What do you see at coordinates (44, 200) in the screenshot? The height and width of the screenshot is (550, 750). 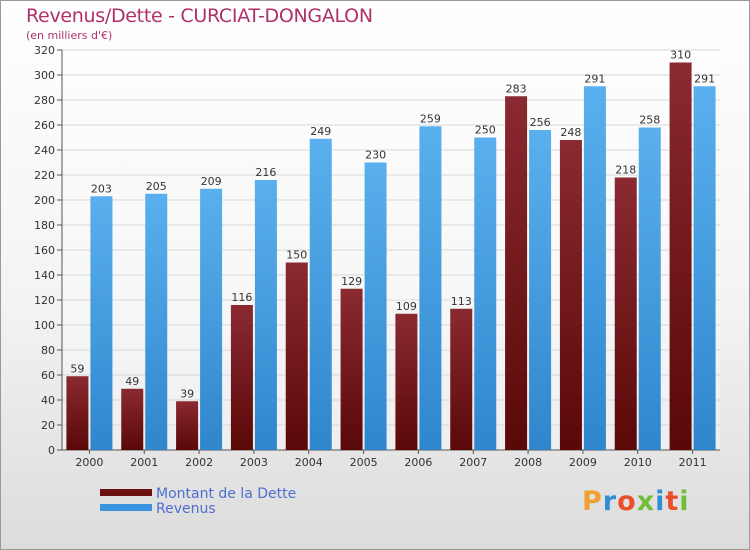 I see `y-tick-label: 200` at bounding box center [44, 200].